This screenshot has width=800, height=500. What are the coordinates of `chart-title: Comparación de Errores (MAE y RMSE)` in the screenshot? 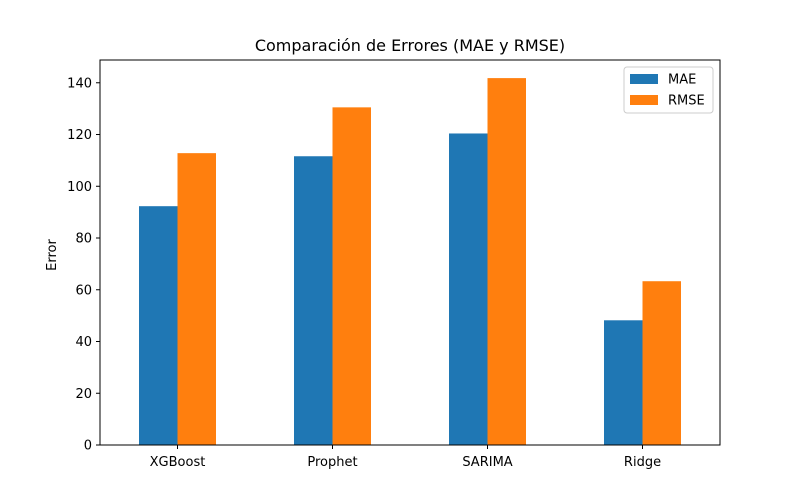 It's located at (410, 45).